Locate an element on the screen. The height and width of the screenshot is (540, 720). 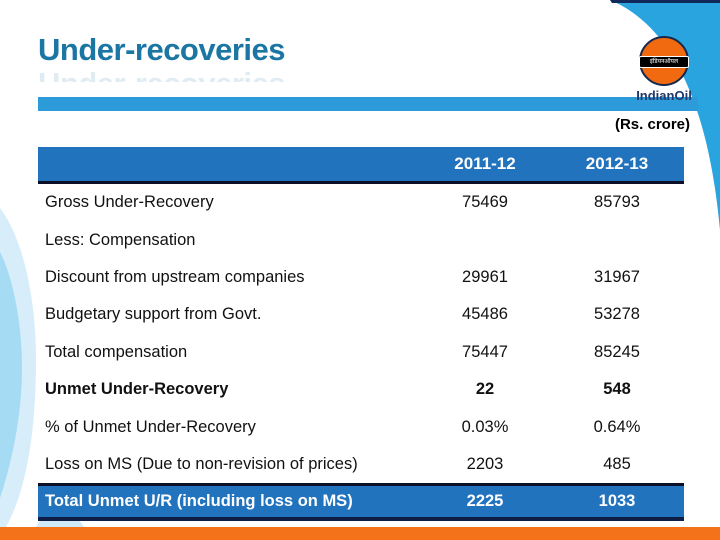
row-value-2012-13: 31967 is located at coordinates (617, 276).